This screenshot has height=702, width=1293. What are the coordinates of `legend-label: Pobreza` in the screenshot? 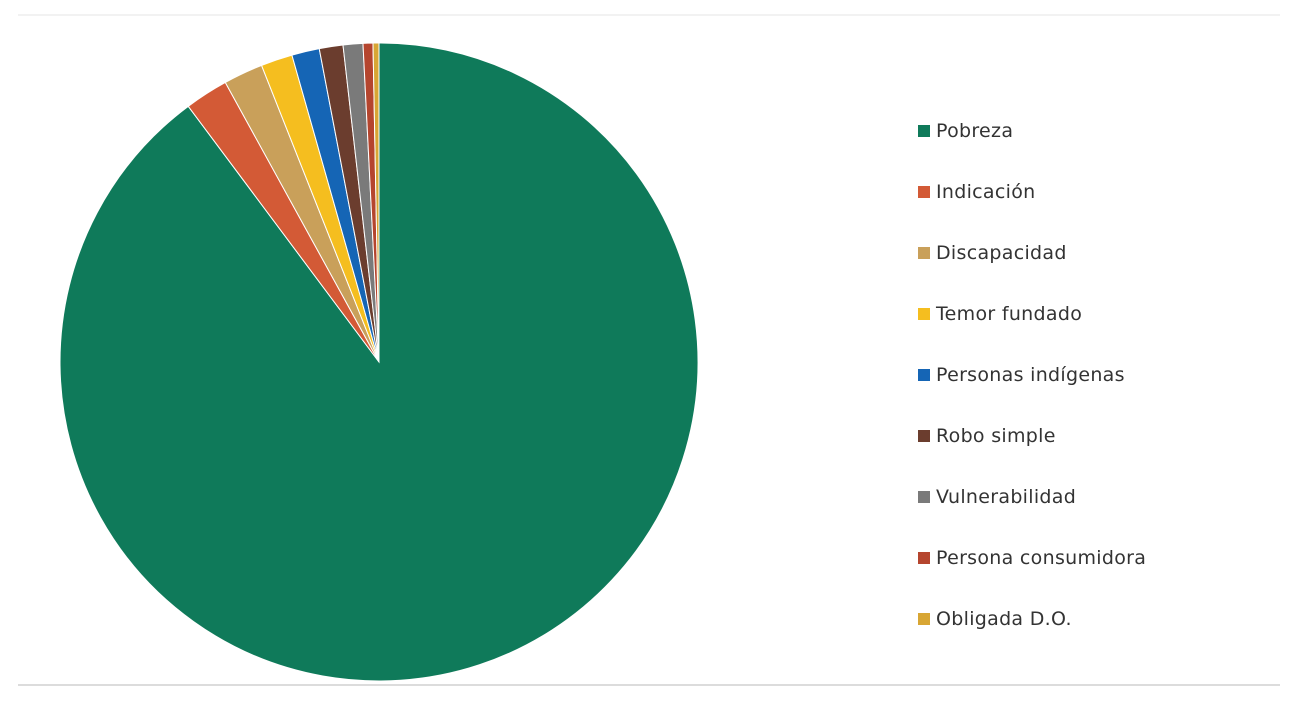 It's located at (975, 130).